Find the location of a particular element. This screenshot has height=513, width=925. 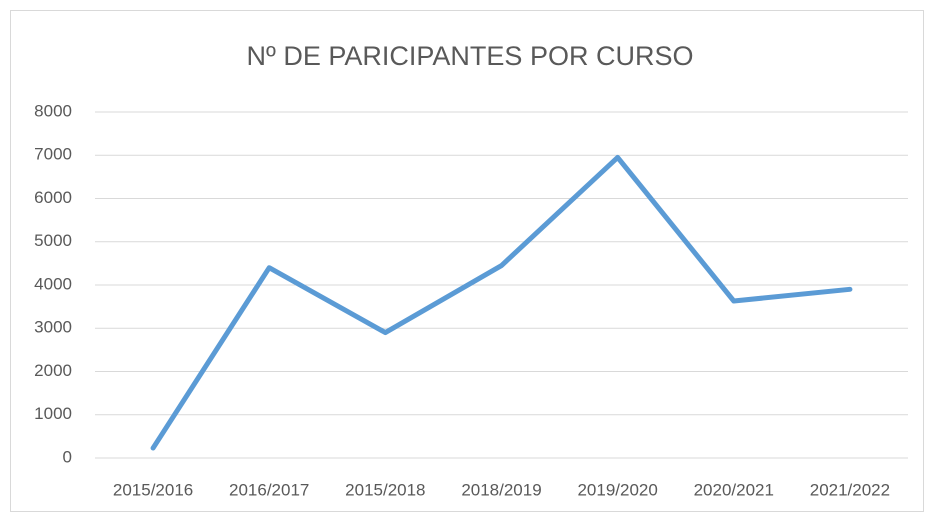

y-tick-label: 8000 is located at coordinates (53, 110).